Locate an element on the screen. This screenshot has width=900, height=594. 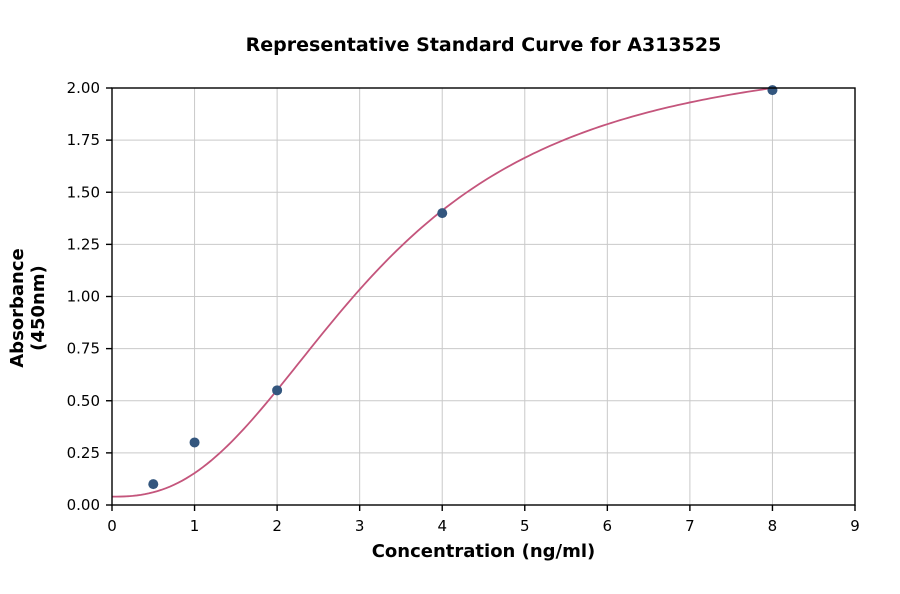
x-tick-label: 0 is located at coordinates (112, 526).